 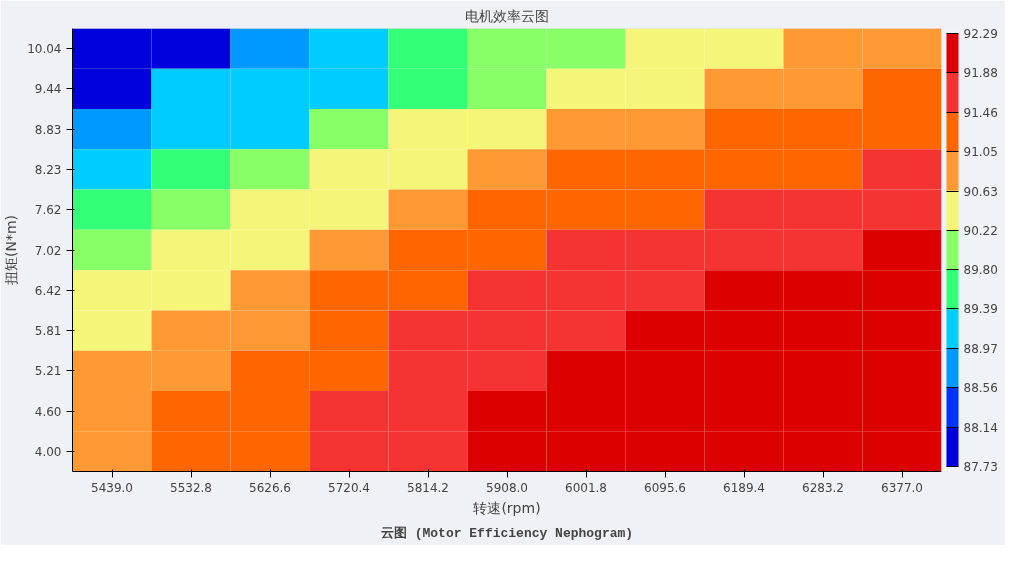 I want to click on y-tick-label: 9.44, so click(x=48, y=89).